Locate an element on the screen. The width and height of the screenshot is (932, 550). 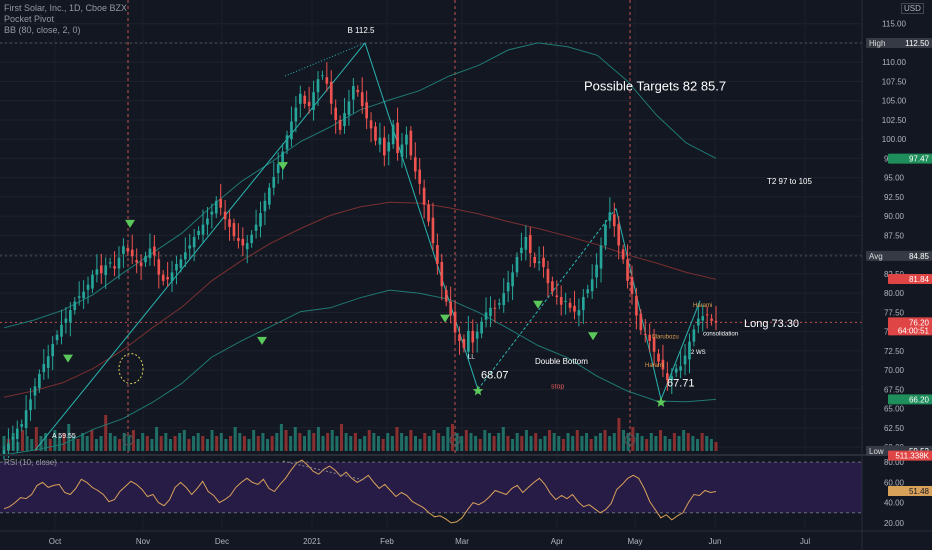
time-tick-label: Oct is located at coordinates (55, 541).